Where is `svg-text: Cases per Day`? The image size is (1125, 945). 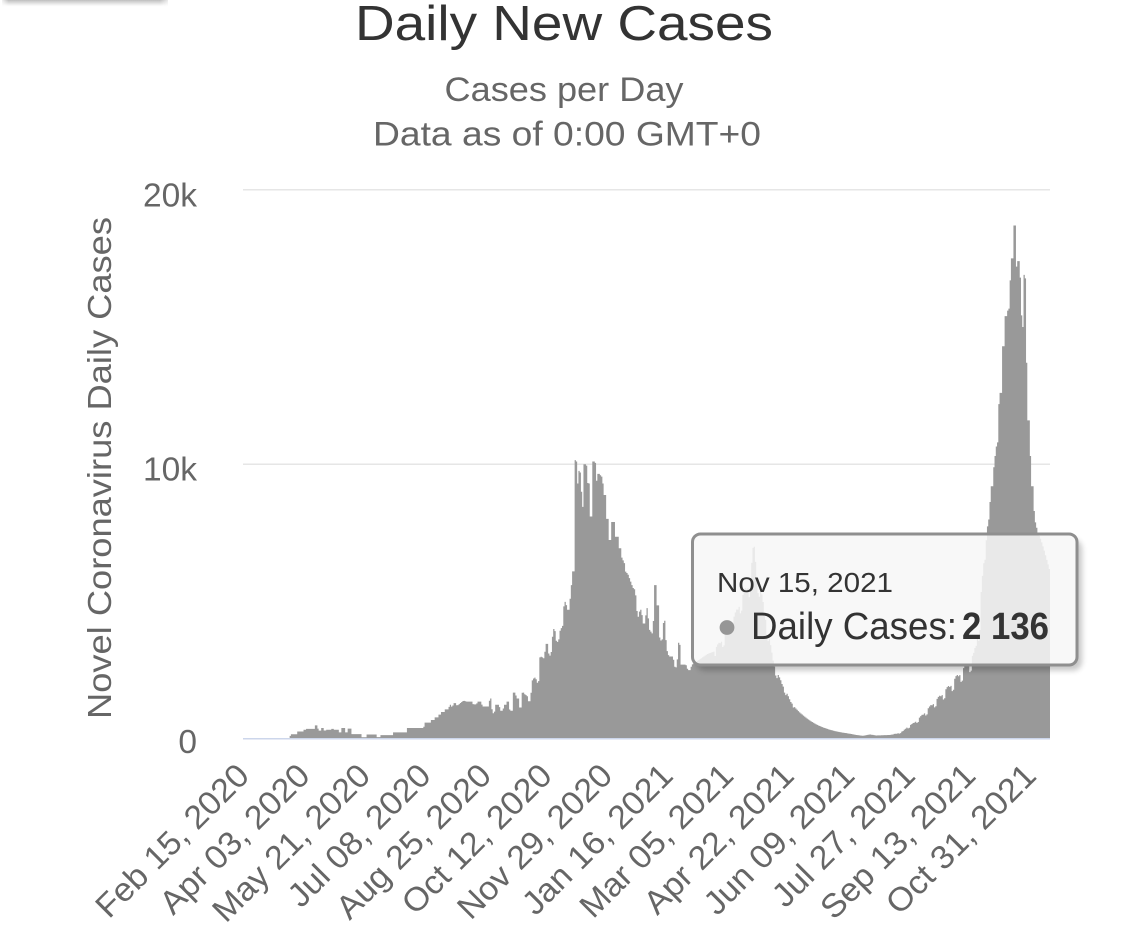 svg-text: Cases per Day is located at coordinates (564, 90).